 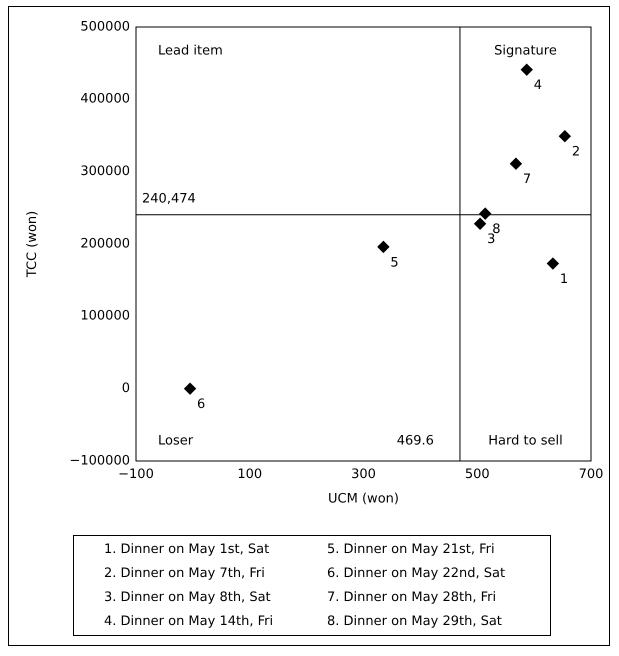 I want to click on annotation: 1, so click(x=564, y=279).